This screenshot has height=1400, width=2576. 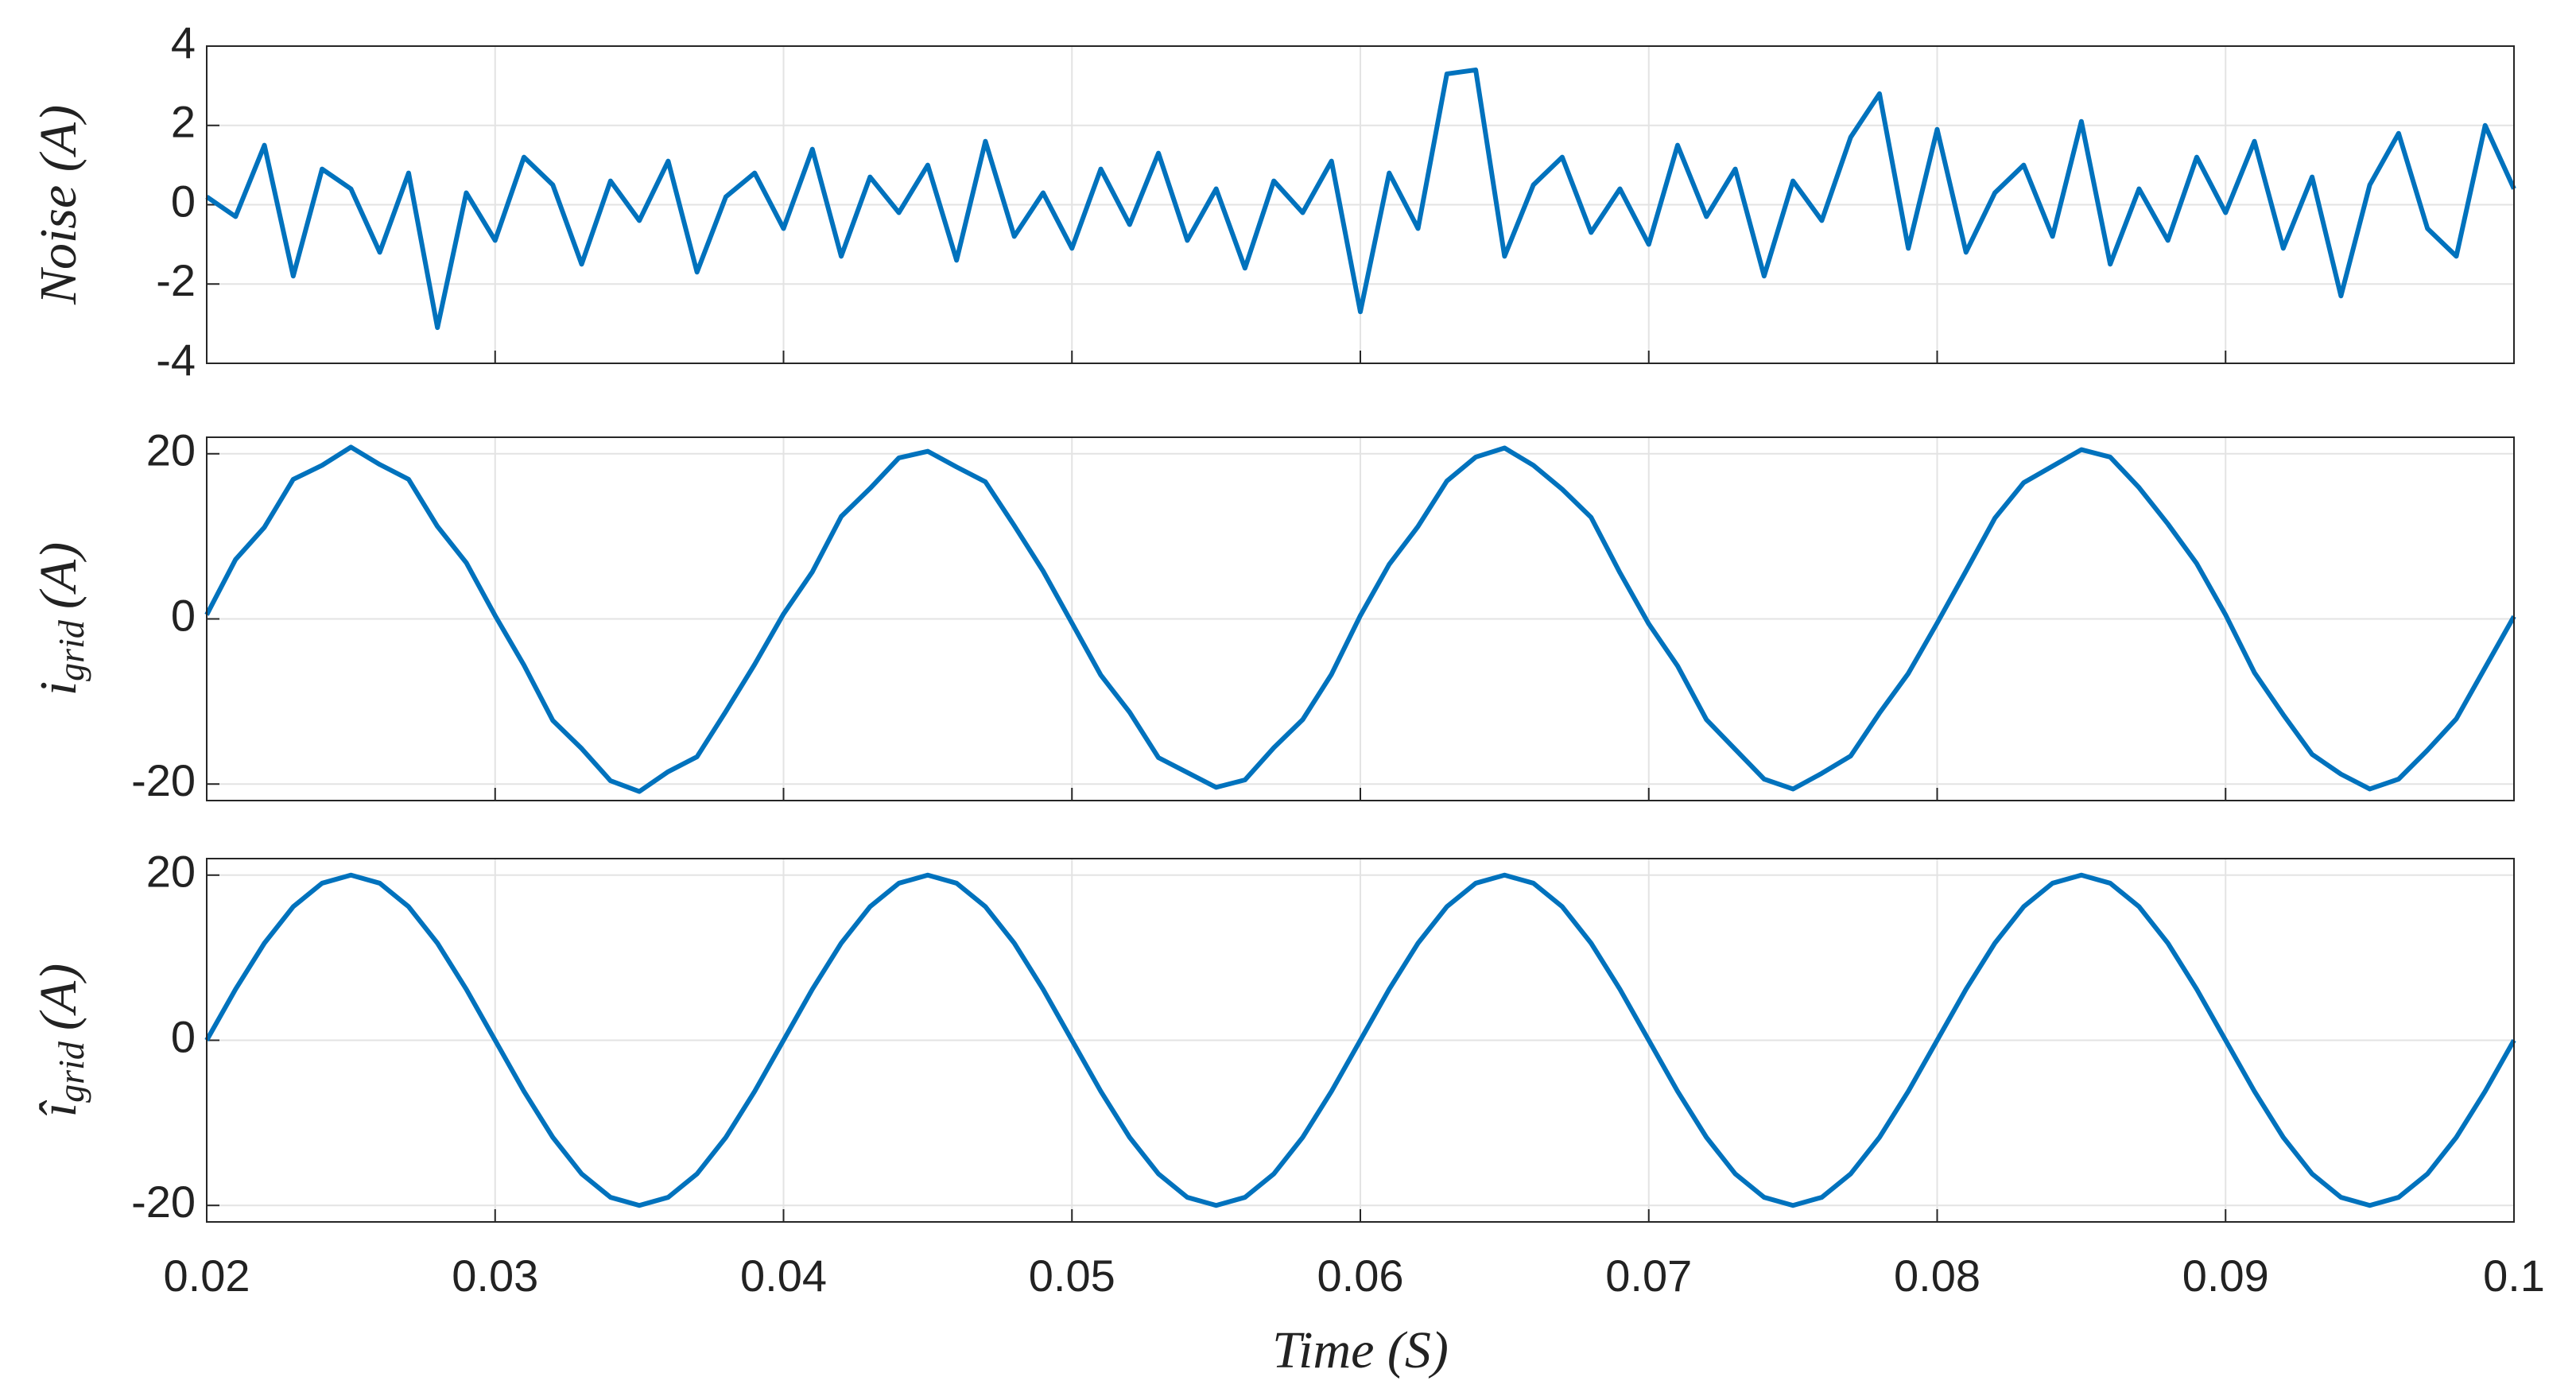 I want to click on x-tick-label: 0.1, so click(x=2514, y=1276).